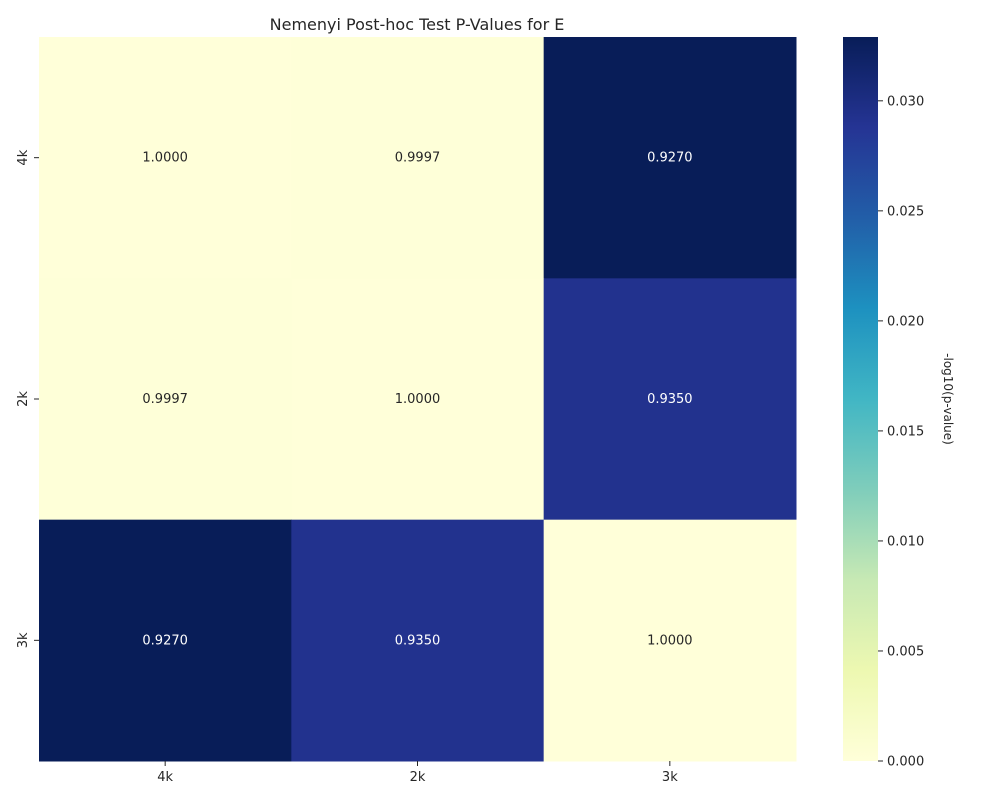 The image size is (1000, 800). Describe the element at coordinates (670, 777) in the screenshot. I see `x-tick-label: 3k` at that location.